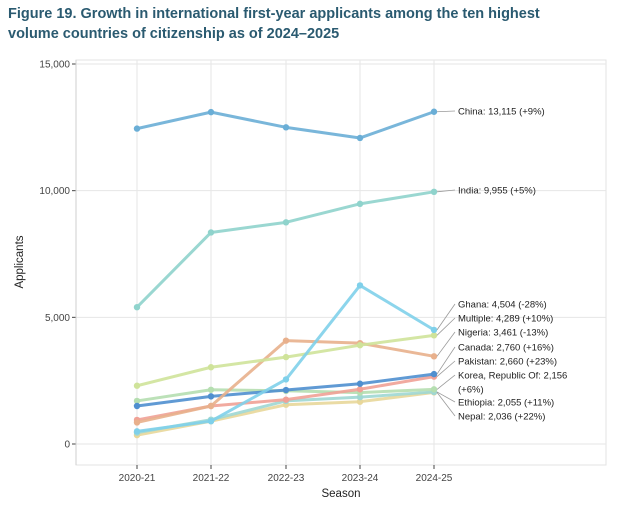 This screenshot has height=522, width=642. What do you see at coordinates (340, 494) in the screenshot?
I see `x-axis-title: Season` at bounding box center [340, 494].